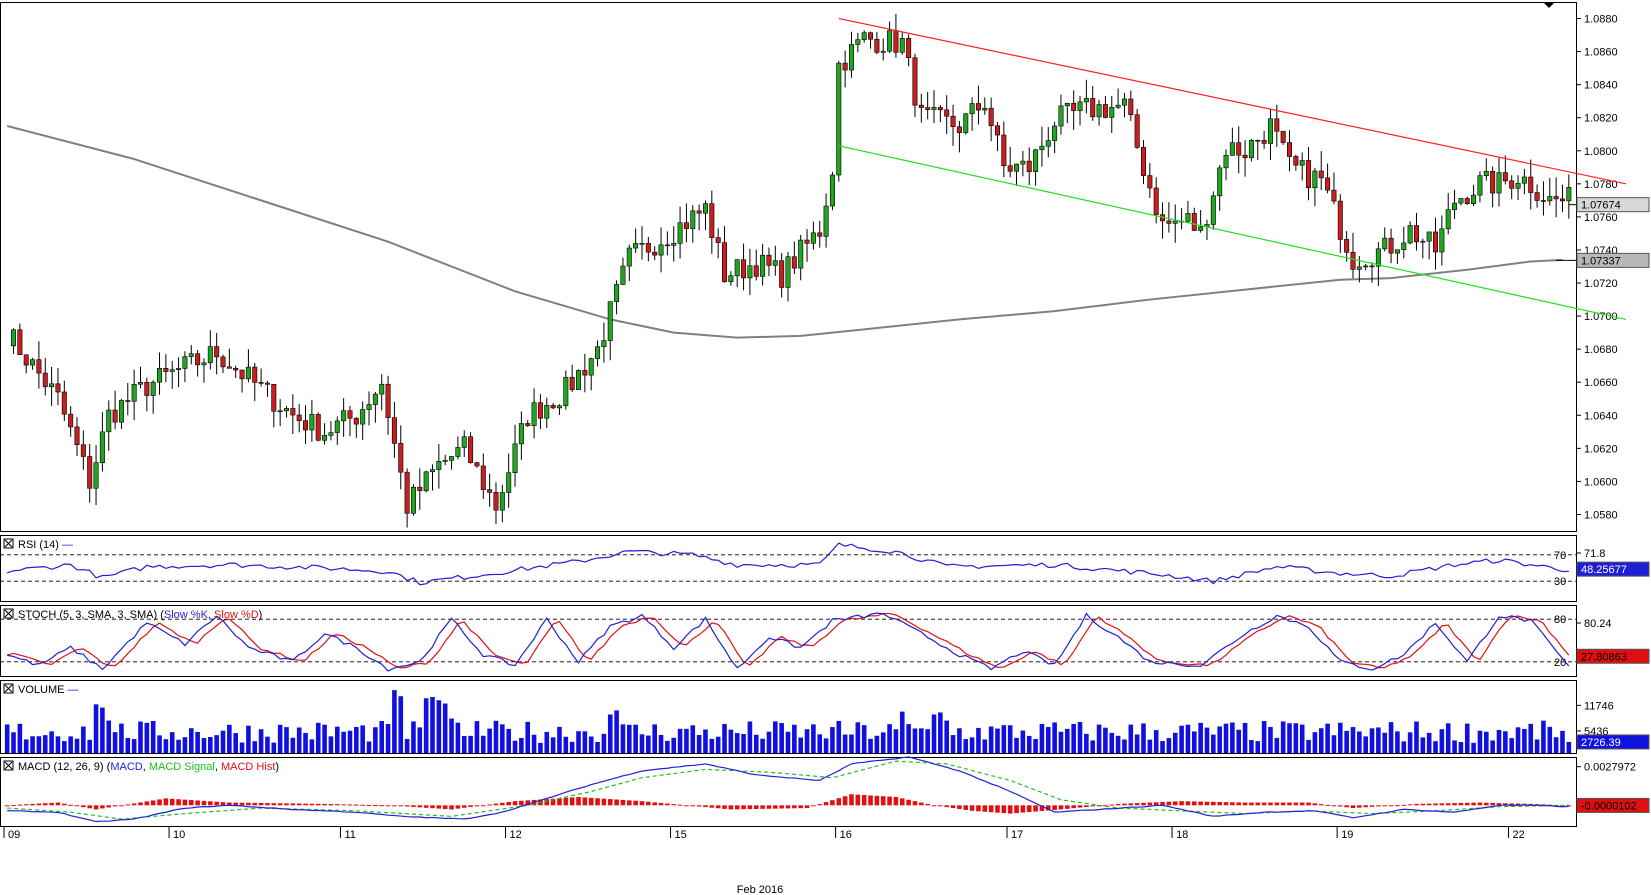  What do you see at coordinates (1613, 569) in the screenshot?
I see `rsi-last-label-box` at bounding box center [1613, 569].